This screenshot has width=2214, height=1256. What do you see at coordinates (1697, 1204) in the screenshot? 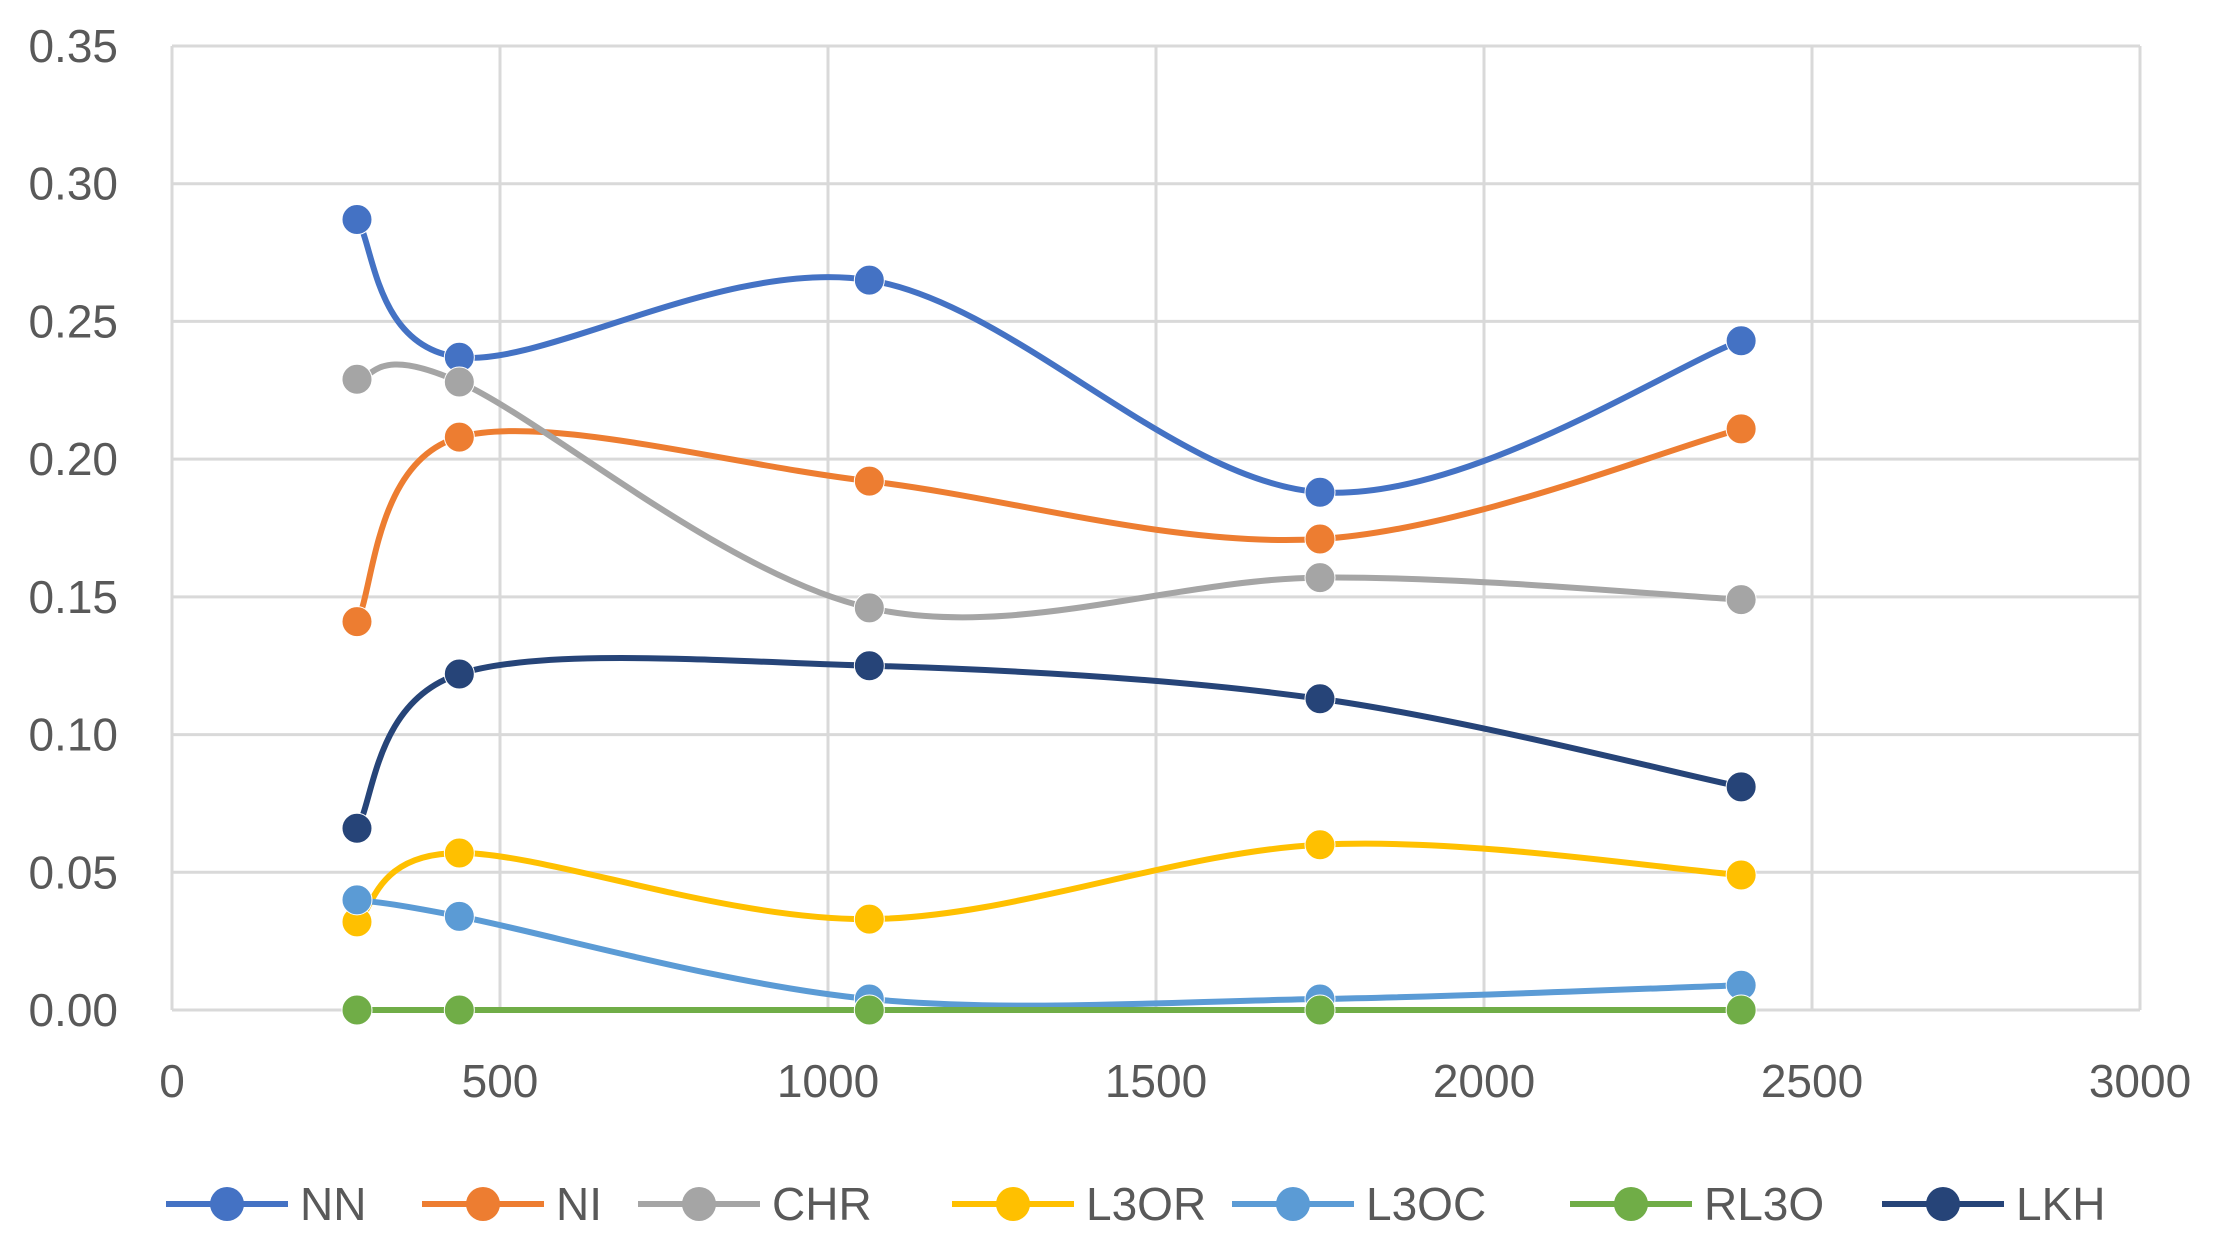
I see `legend-item: RL3O` at bounding box center [1697, 1204].